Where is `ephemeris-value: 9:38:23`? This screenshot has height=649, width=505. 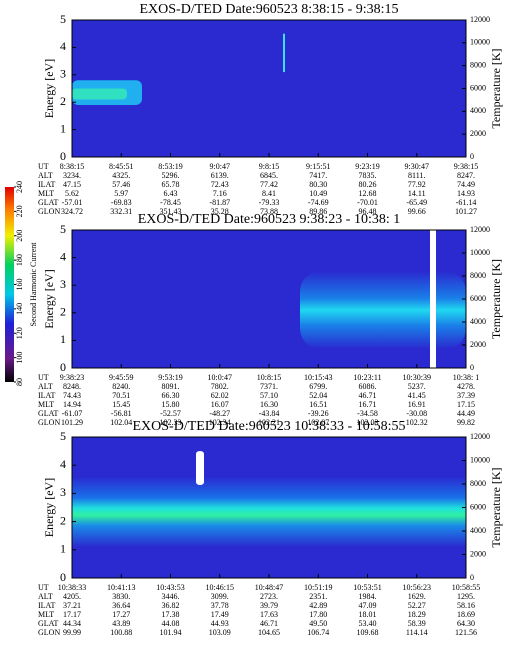 ephemeris-value: 9:38:23 is located at coordinates (72, 377).